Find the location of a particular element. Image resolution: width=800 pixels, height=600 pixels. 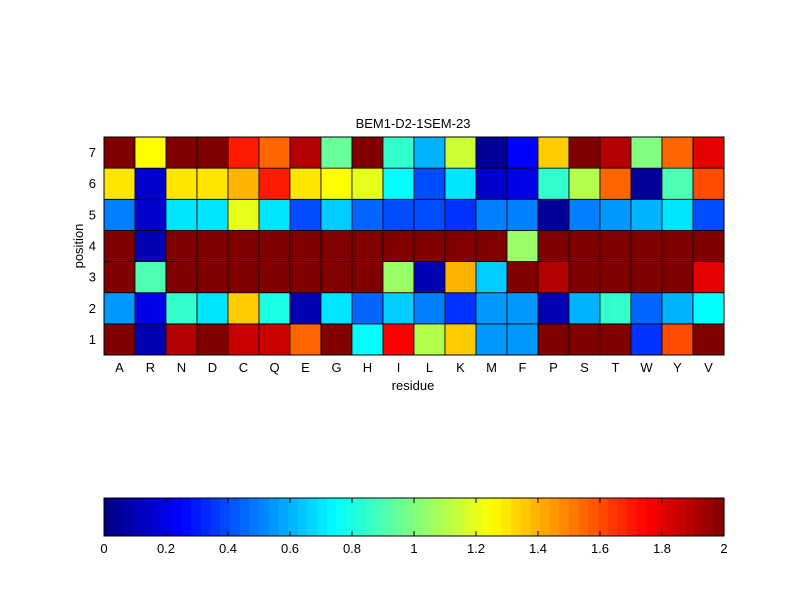

x-tick-label: N is located at coordinates (181, 367).